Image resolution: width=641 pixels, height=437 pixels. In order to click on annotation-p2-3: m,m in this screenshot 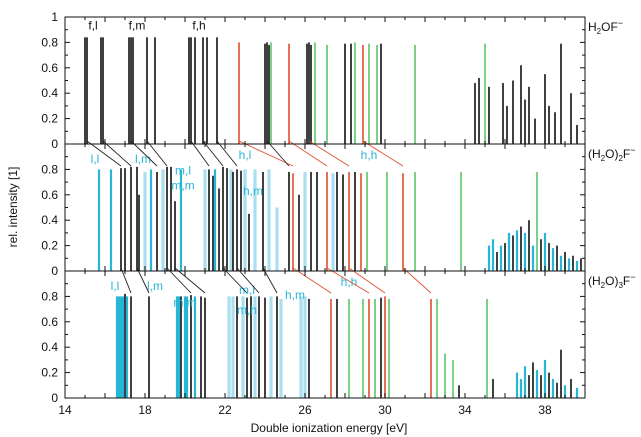, I will do `click(182, 186)`.